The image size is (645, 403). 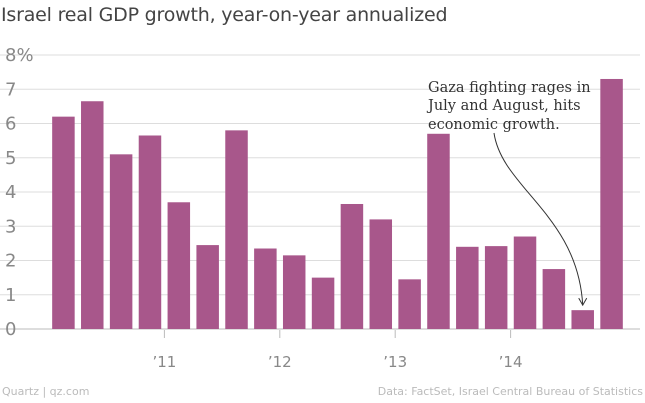 I want to click on x-tick-label-0: ’11, so click(x=164, y=362).